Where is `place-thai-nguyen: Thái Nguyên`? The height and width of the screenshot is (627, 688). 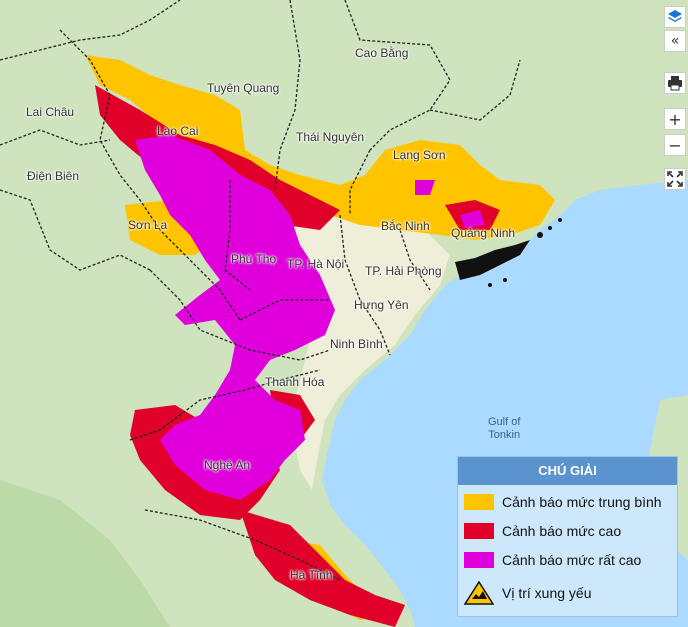
place-thai-nguyen: Thái Nguyên is located at coordinates (330, 137).